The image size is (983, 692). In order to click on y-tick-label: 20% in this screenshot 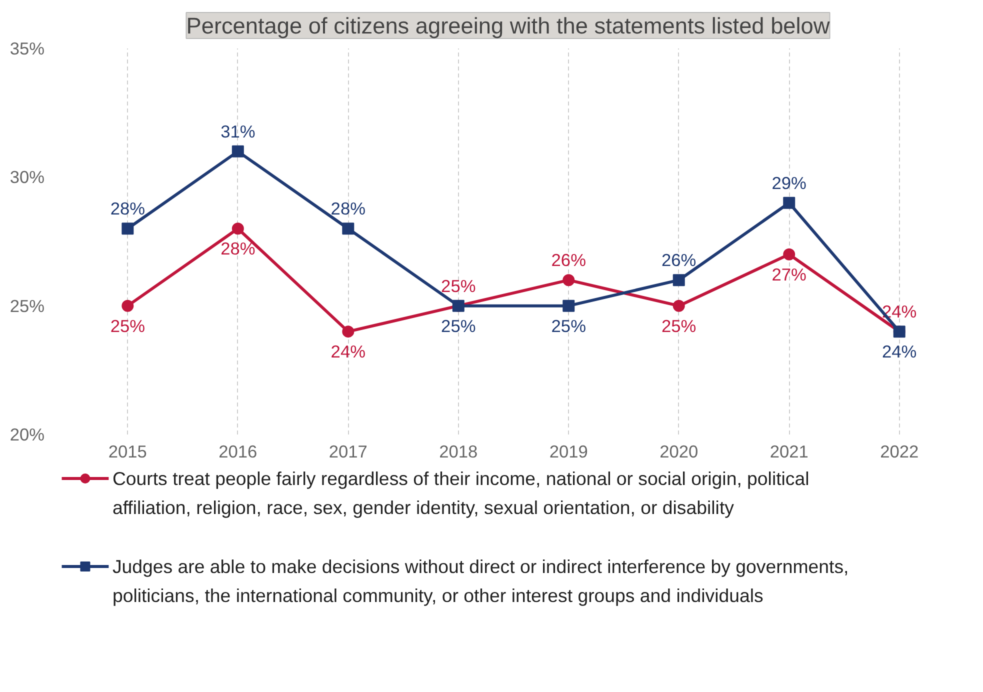, I will do `click(27, 434)`.